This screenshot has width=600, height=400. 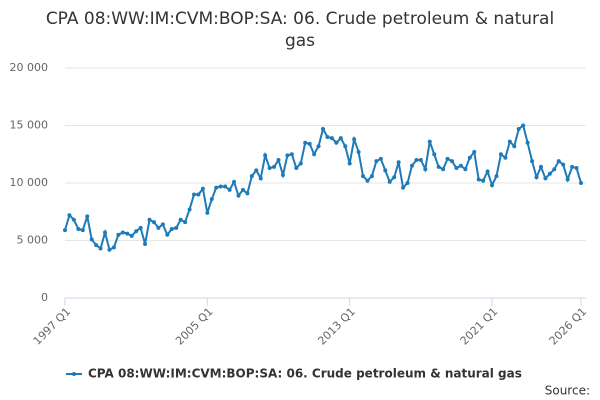 I want to click on y-tick-label: 10 000, so click(x=29, y=182).